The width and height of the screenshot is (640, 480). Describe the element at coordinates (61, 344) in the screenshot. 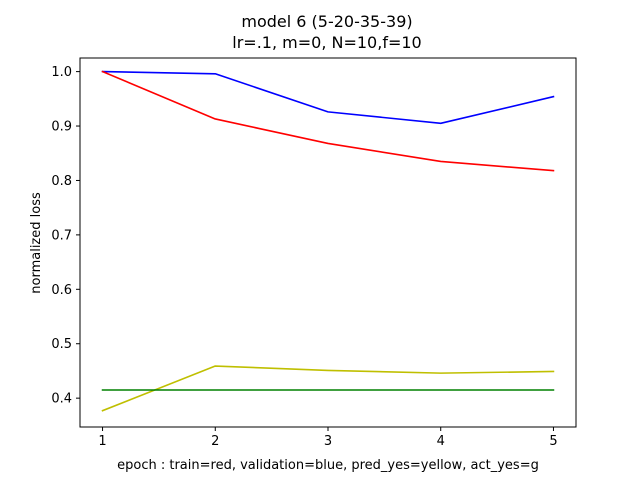

I see `y-tick-label: 0.5` at that location.